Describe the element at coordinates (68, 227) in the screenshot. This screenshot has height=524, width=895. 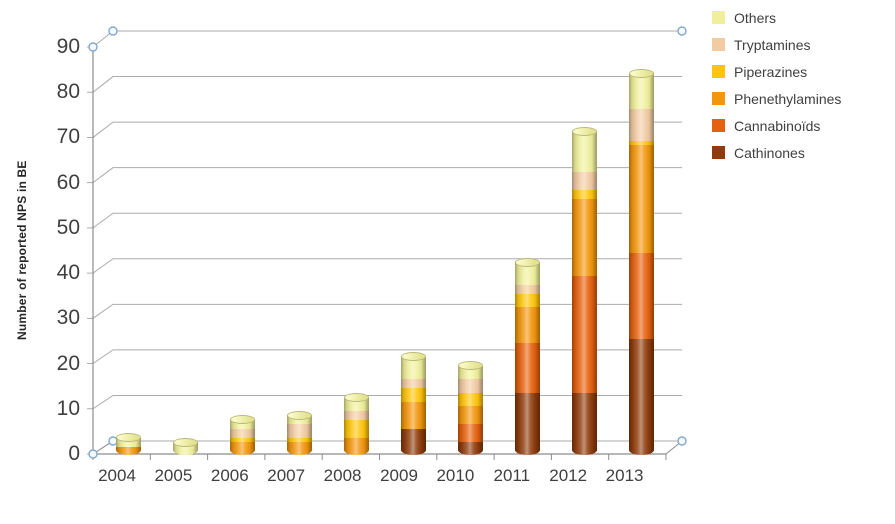
I see `y-axis-tick-label: 50` at that location.